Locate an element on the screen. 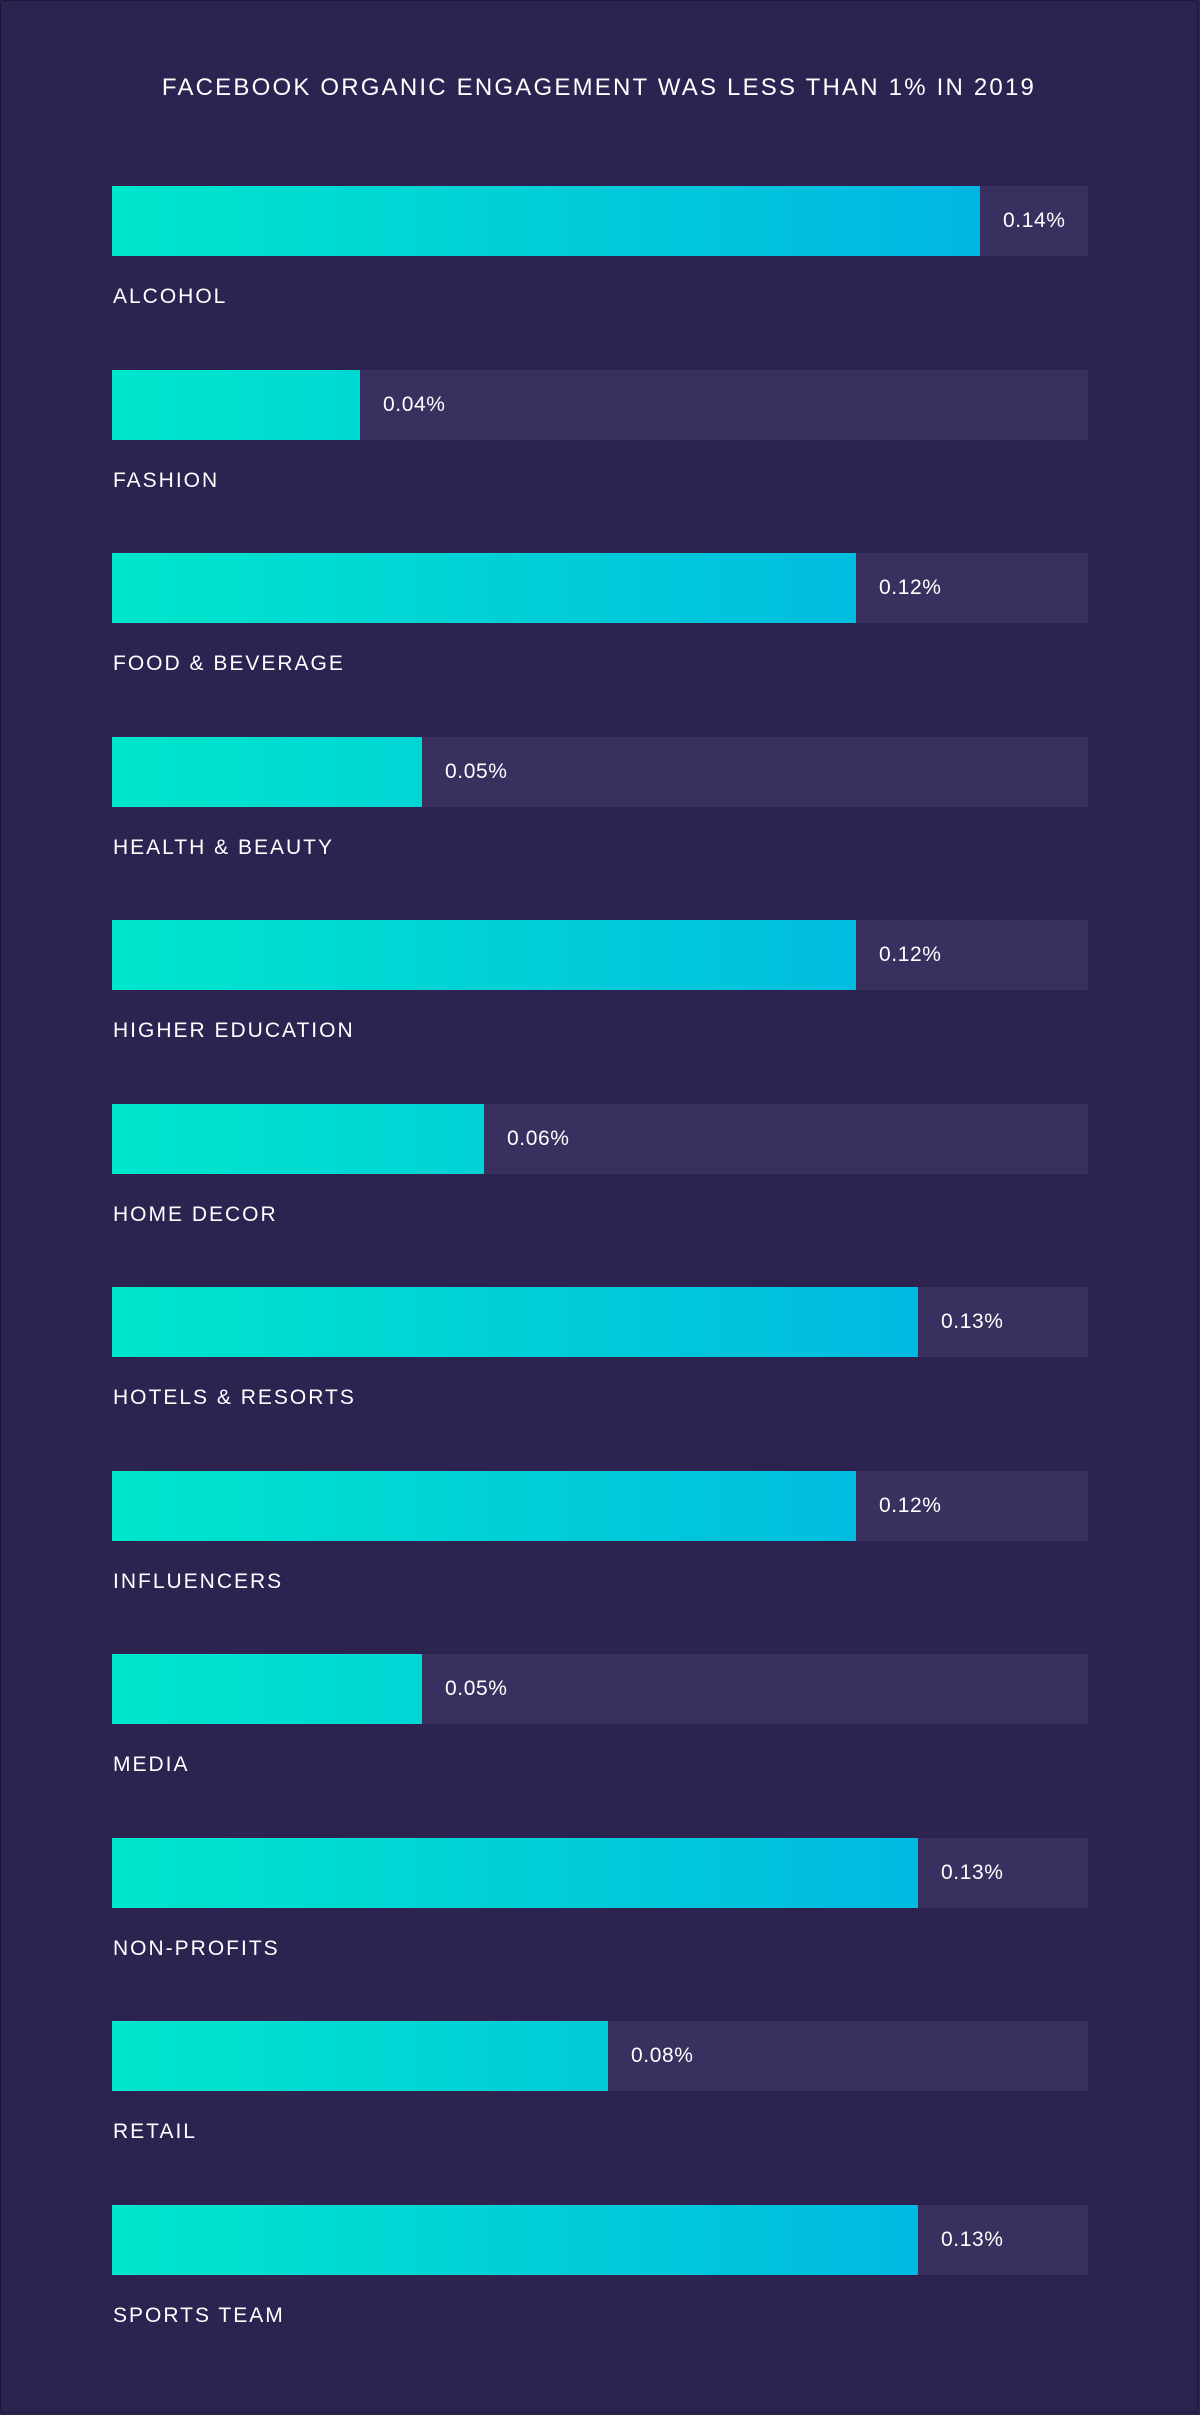 The height and width of the screenshot is (2415, 1200). bar-value-label: 0.08% is located at coordinates (662, 2055).